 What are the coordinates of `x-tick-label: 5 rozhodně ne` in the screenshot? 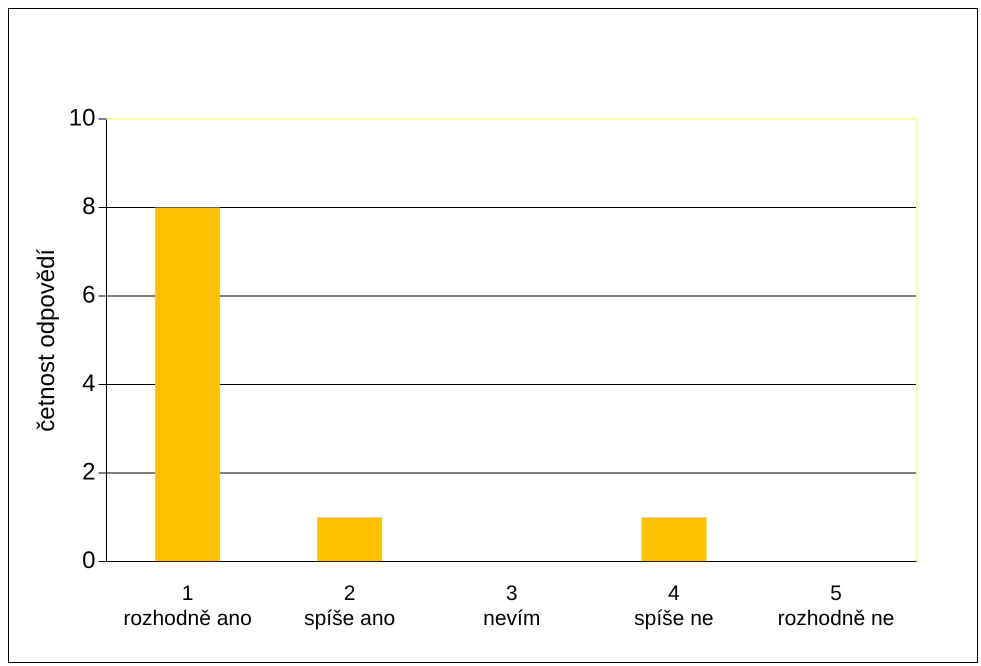 It's located at (836, 606).